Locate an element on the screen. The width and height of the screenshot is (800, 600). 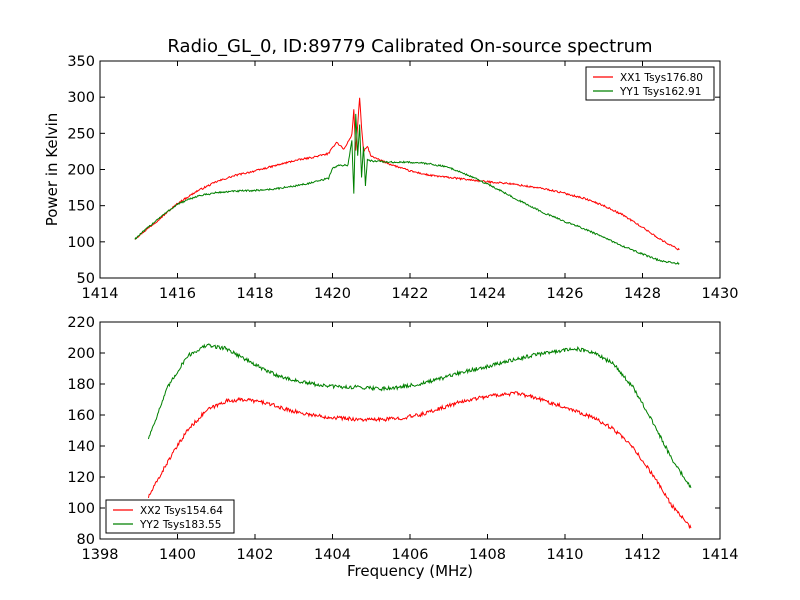
x-tick-label: 1406 is located at coordinates (410, 555).